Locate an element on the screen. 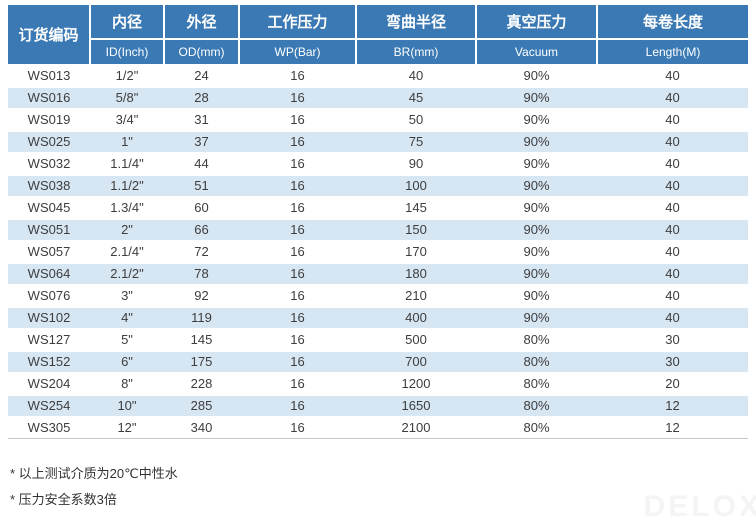 The image size is (756, 524). table-row: WS102 4" 119 16 400 90% 40 is located at coordinates (378, 317).